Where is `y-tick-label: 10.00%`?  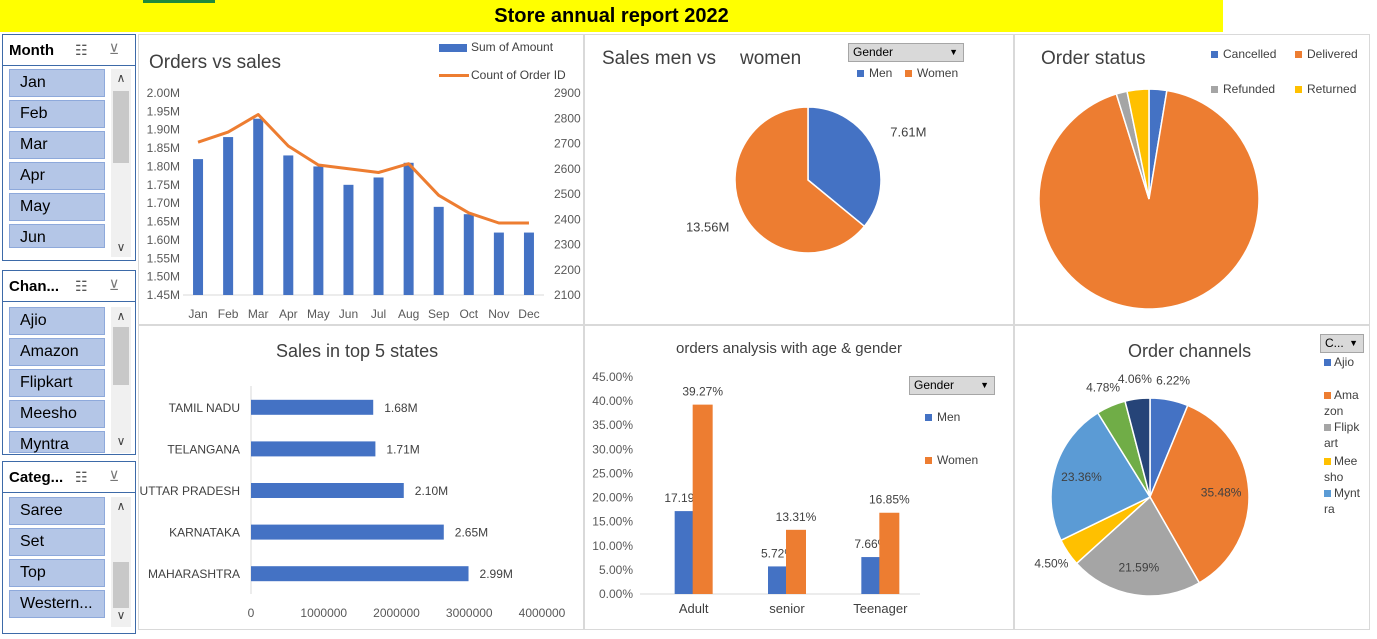
y-tick-label: 10.00% is located at coordinates (612, 546).